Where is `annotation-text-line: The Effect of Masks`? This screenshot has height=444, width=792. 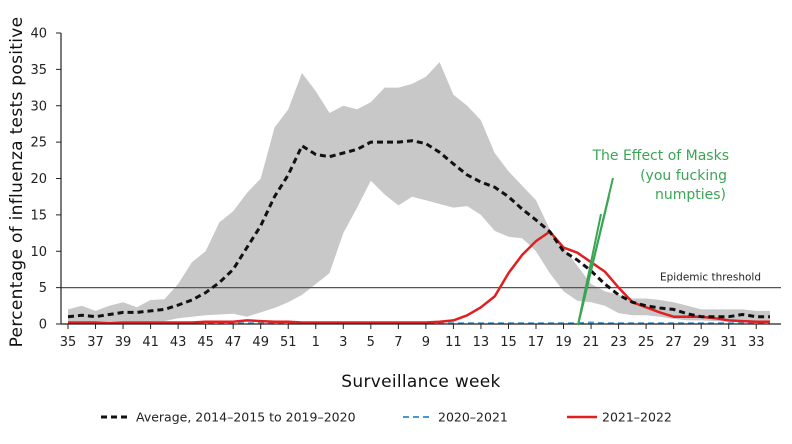
annotation-text-line: The Effect of Masks is located at coordinates (660, 156).